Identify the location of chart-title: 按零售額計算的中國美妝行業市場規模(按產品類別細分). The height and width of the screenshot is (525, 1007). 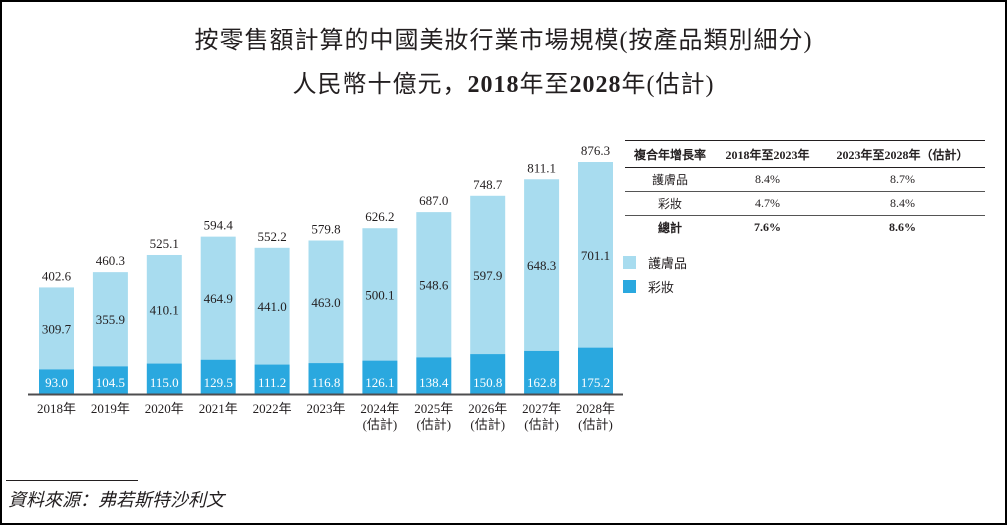
(503, 41).